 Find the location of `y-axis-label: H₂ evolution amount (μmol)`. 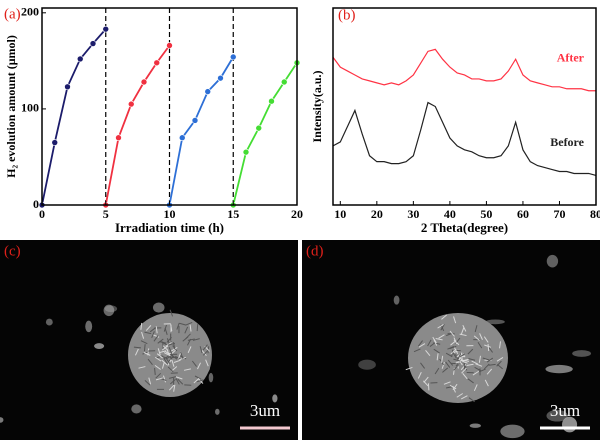

y-axis-label: H₂ evolution amount (μmol) is located at coordinates (11, 106).